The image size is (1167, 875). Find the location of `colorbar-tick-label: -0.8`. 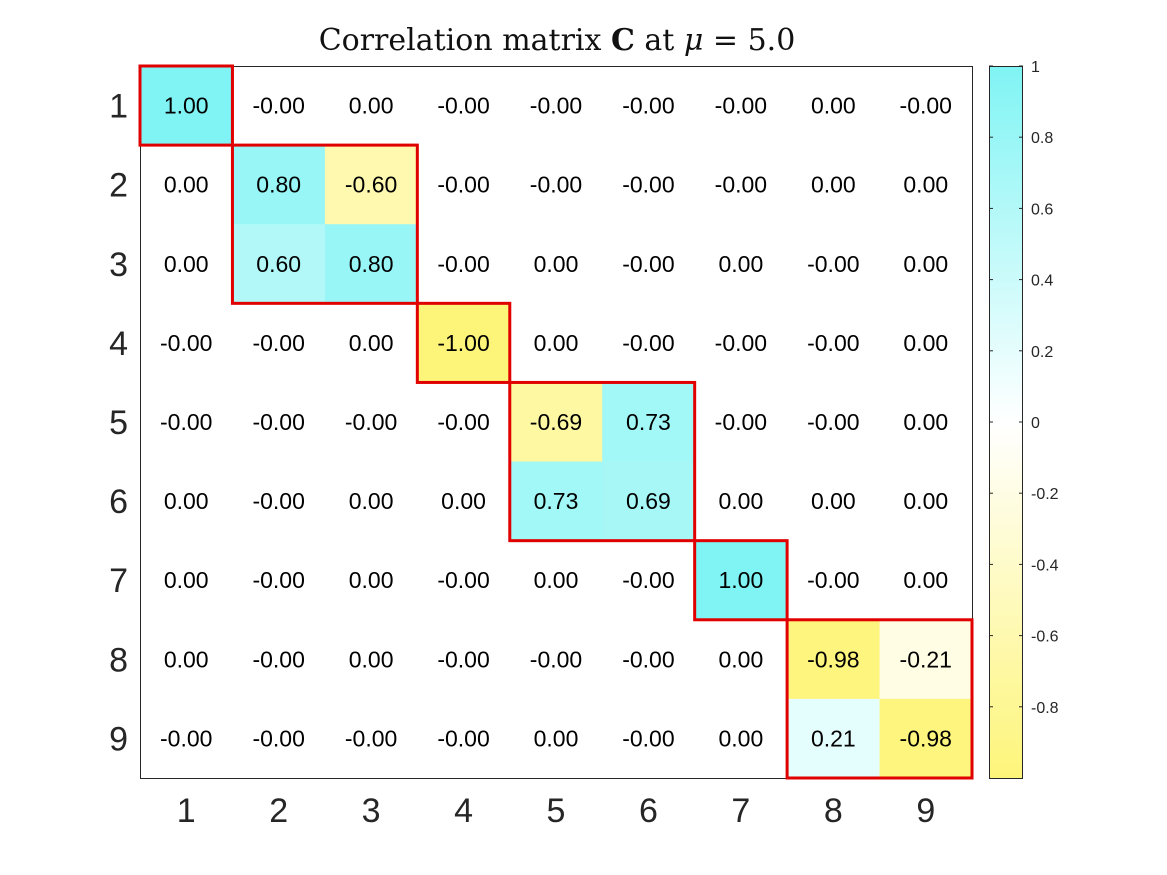

colorbar-tick-label: -0.8 is located at coordinates (1045, 708).